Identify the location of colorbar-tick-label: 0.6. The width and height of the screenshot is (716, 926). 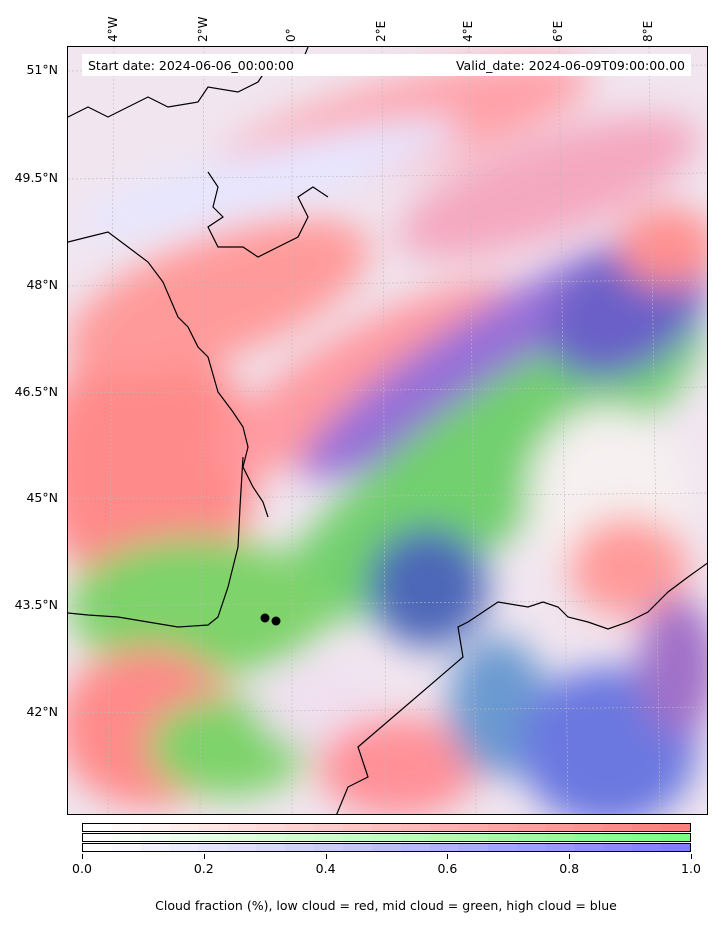
(447, 868).